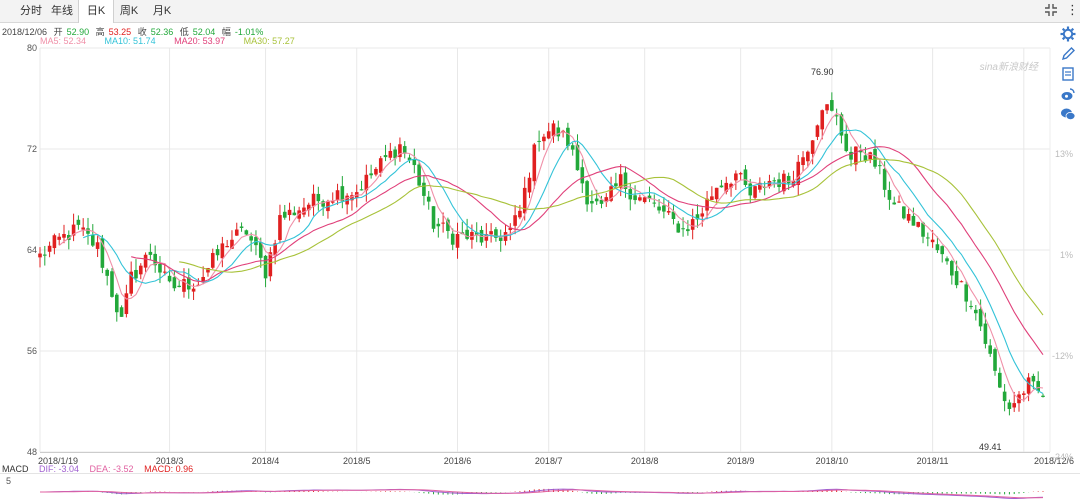 The image size is (1080, 503). Describe the element at coordinates (184, 32) in the screenshot. I see `info-low-label: 低` at that location.